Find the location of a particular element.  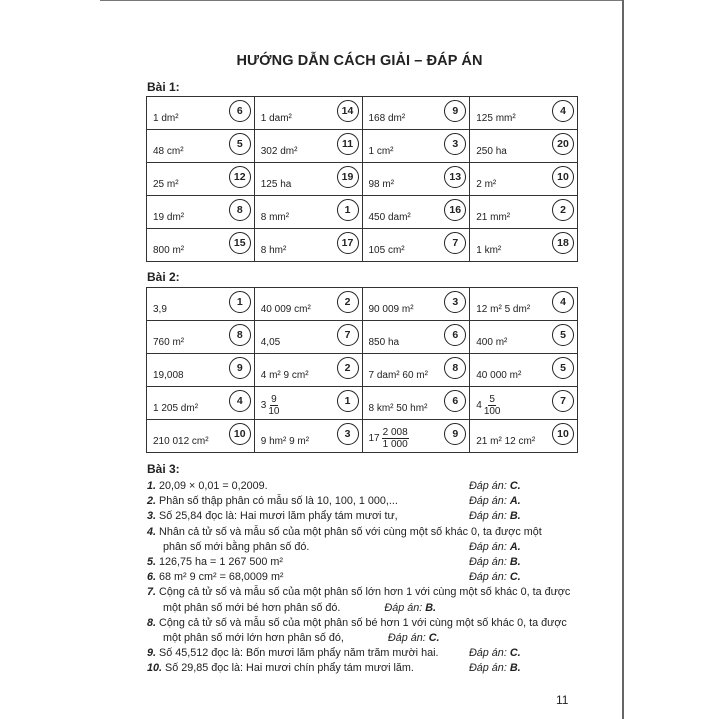

item-number: 6. is located at coordinates (152, 577).